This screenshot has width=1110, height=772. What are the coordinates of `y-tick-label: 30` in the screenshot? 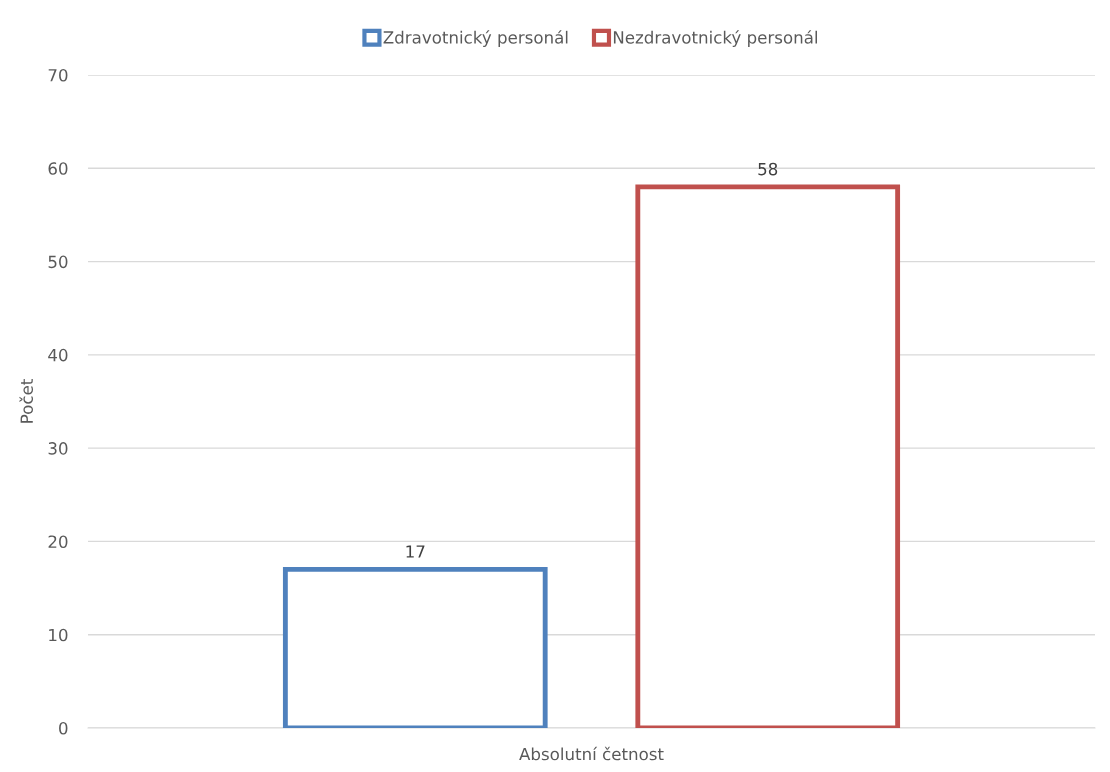 It's located at (58, 448).